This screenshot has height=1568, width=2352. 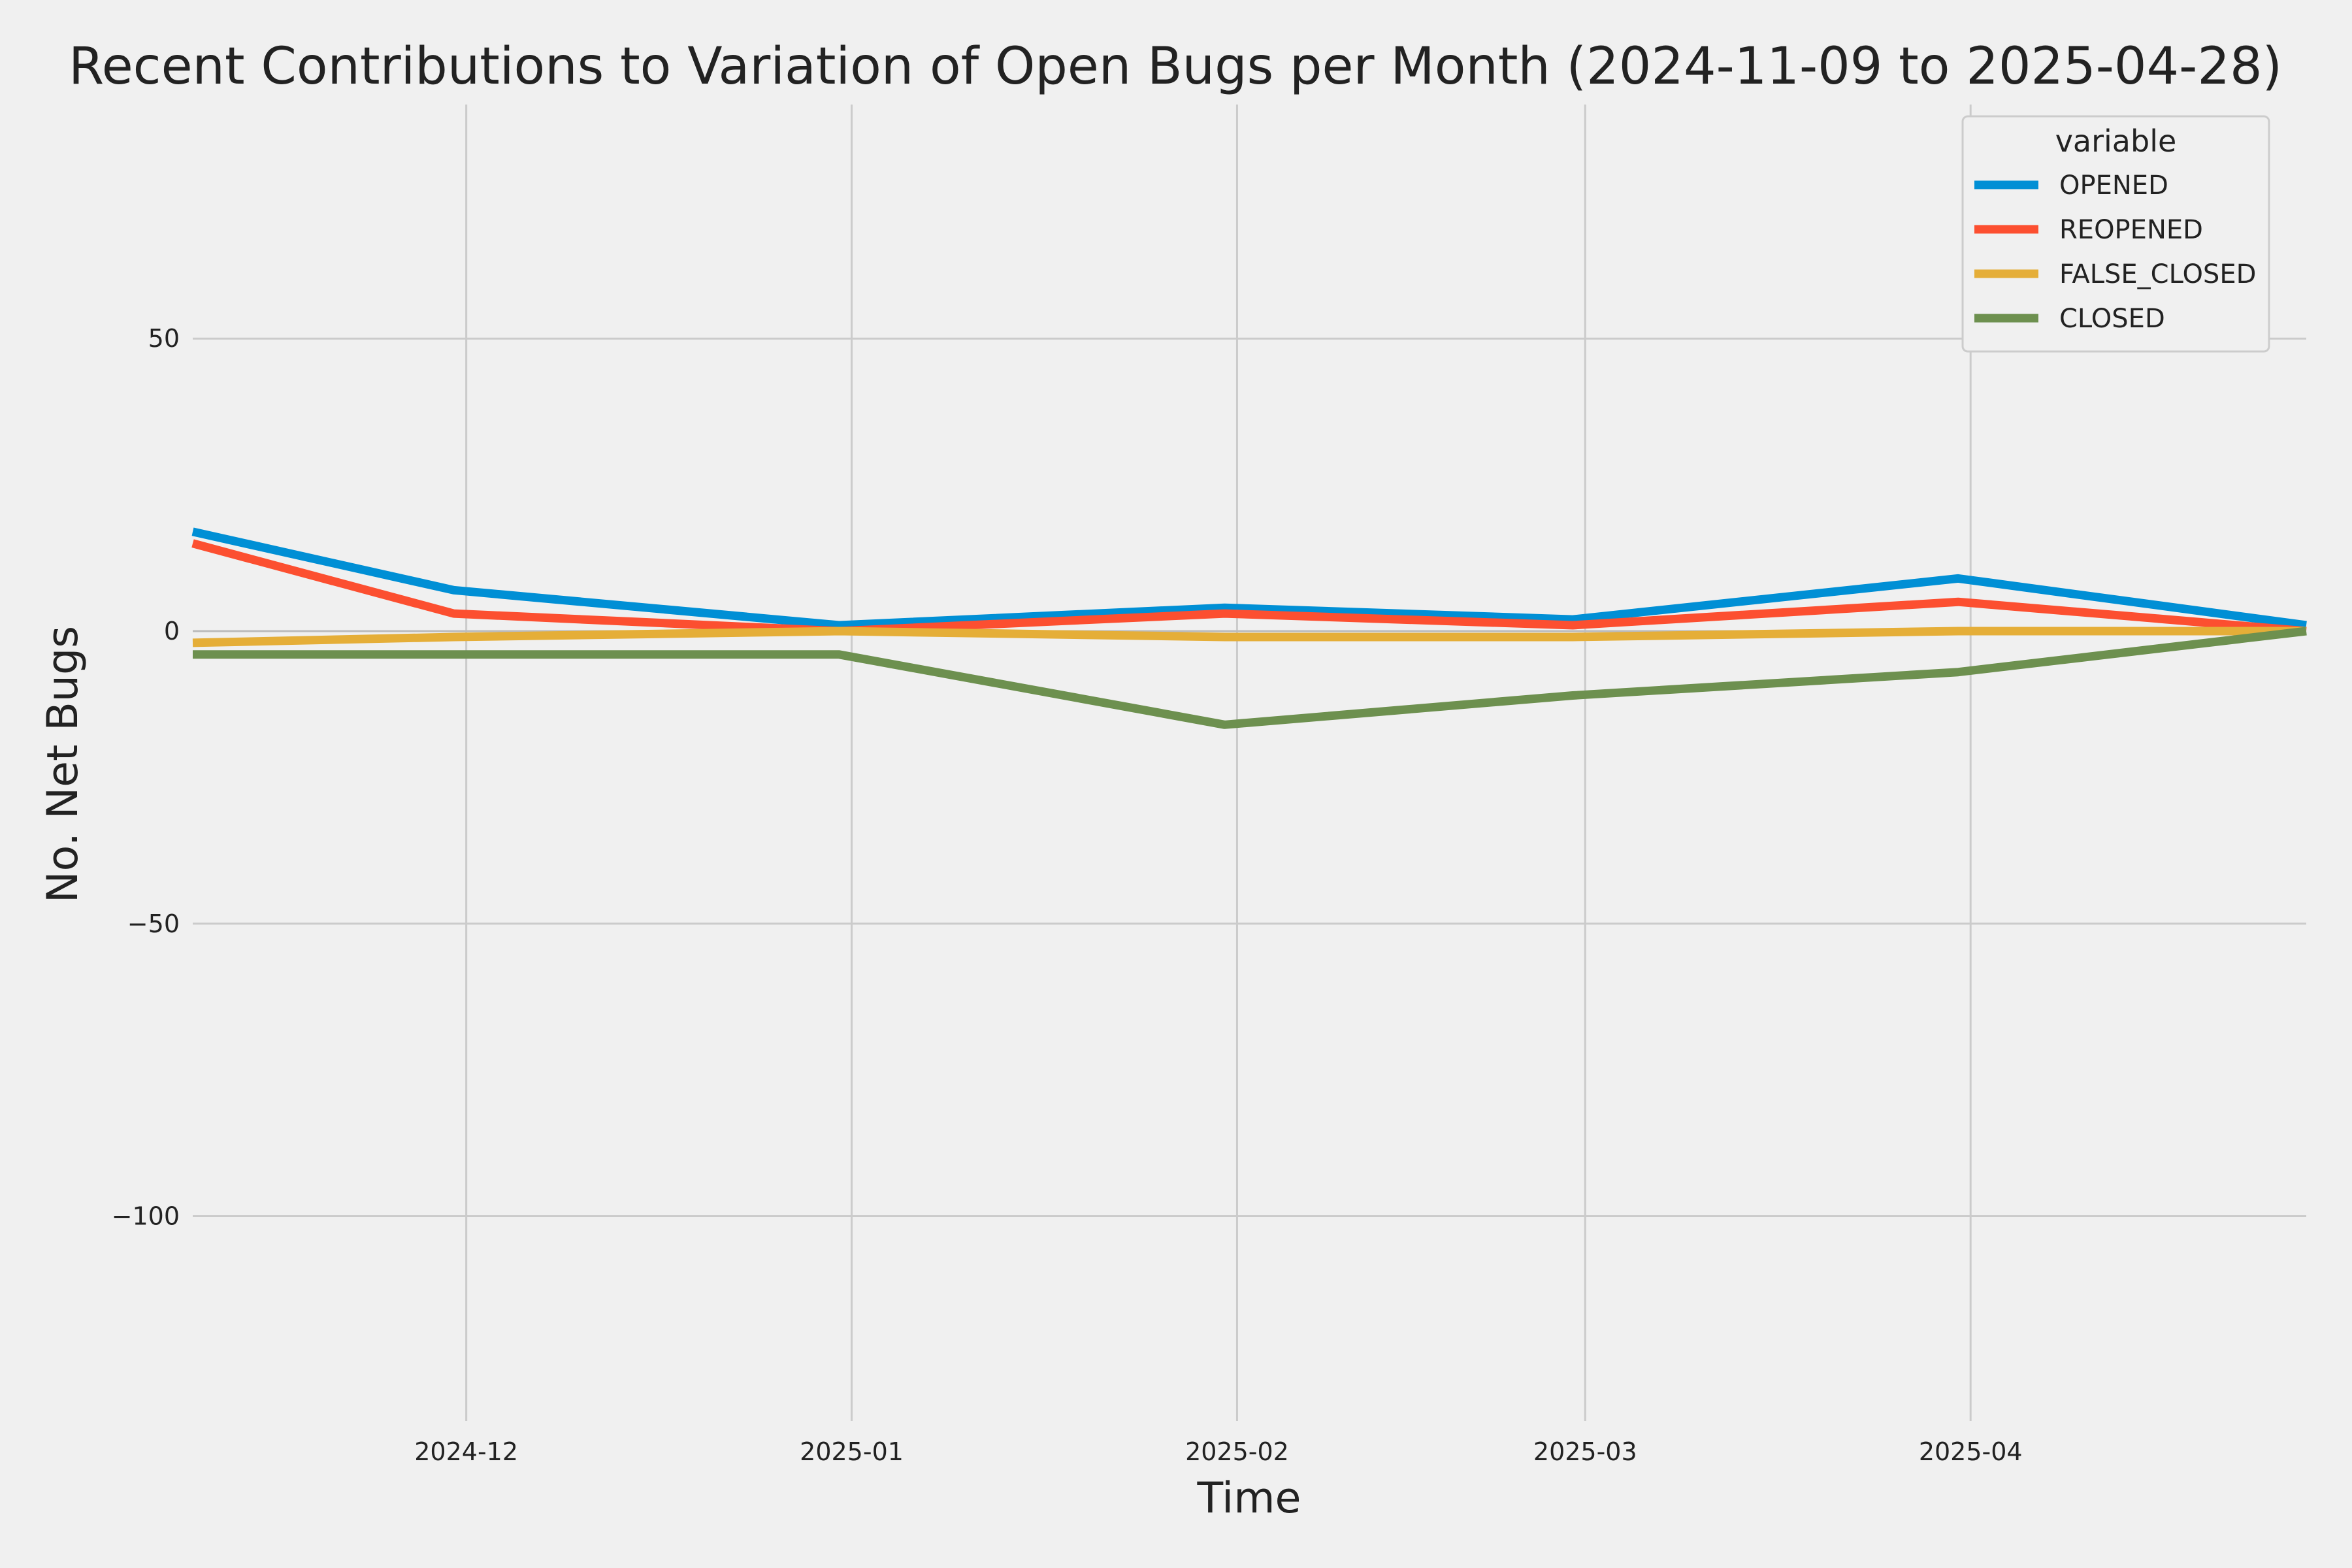 I want to click on x-tick-label: 2025-03, so click(x=1585, y=1451).